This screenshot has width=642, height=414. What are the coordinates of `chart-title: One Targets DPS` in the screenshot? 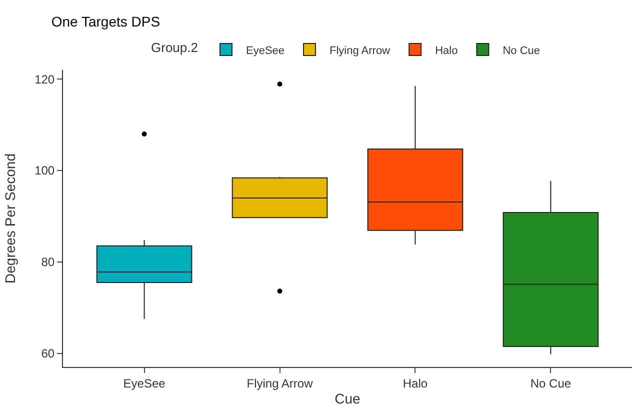 It's located at (105, 21).